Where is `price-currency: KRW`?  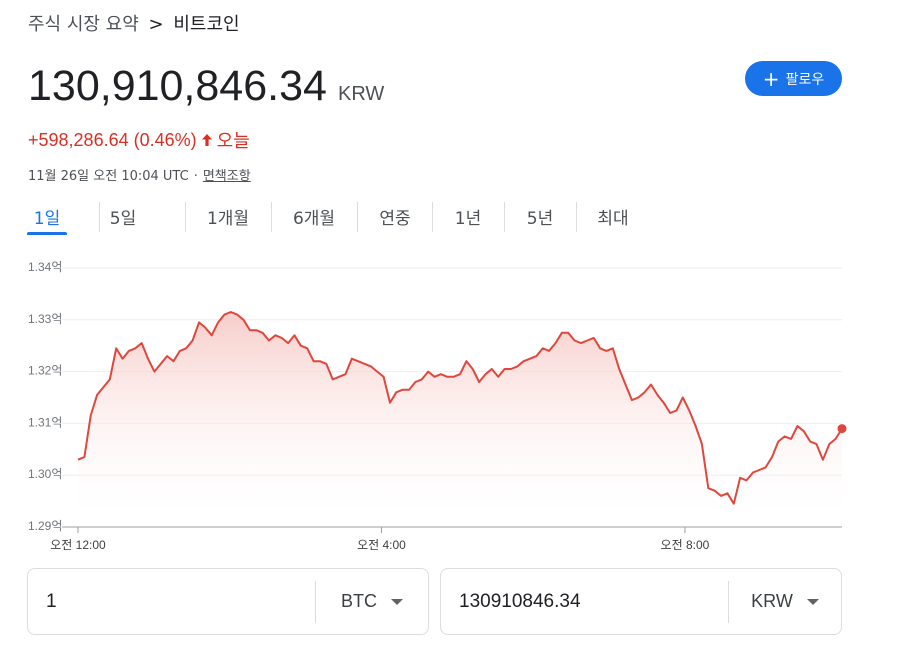 price-currency: KRW is located at coordinates (361, 94).